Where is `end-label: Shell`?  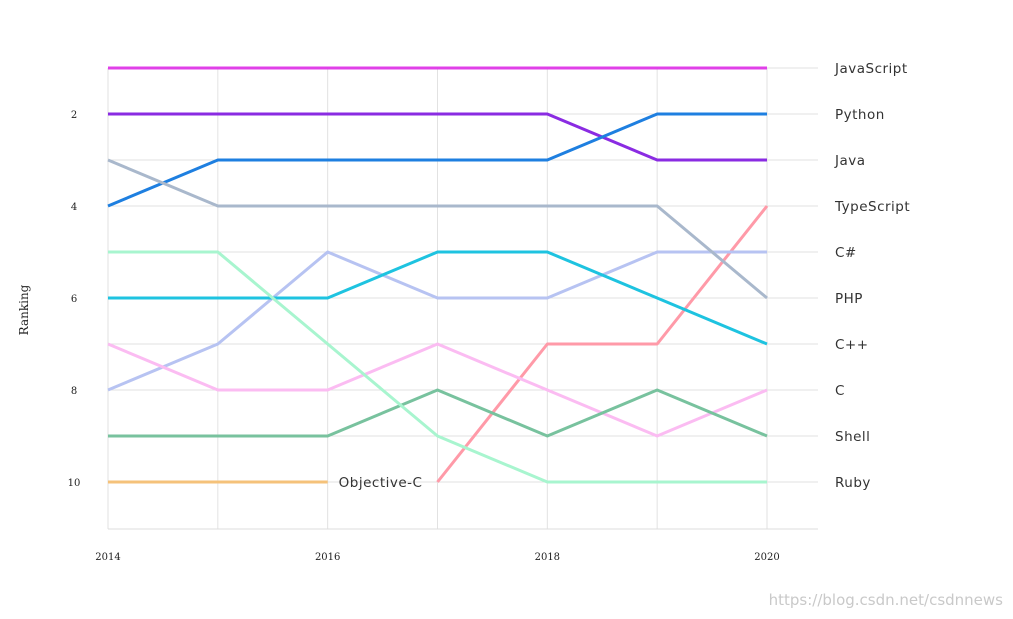
end-label: Shell is located at coordinates (852, 437).